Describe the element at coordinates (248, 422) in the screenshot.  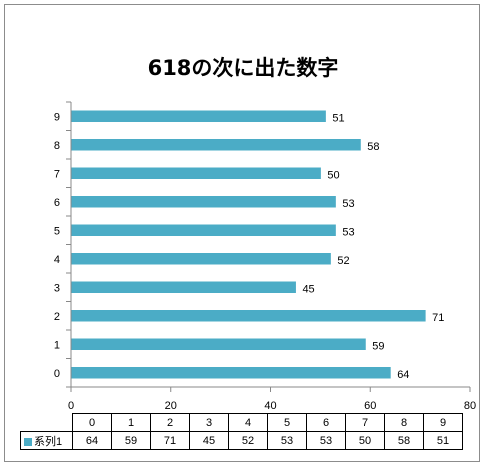
I see `table-header-cell: 4` at that location.